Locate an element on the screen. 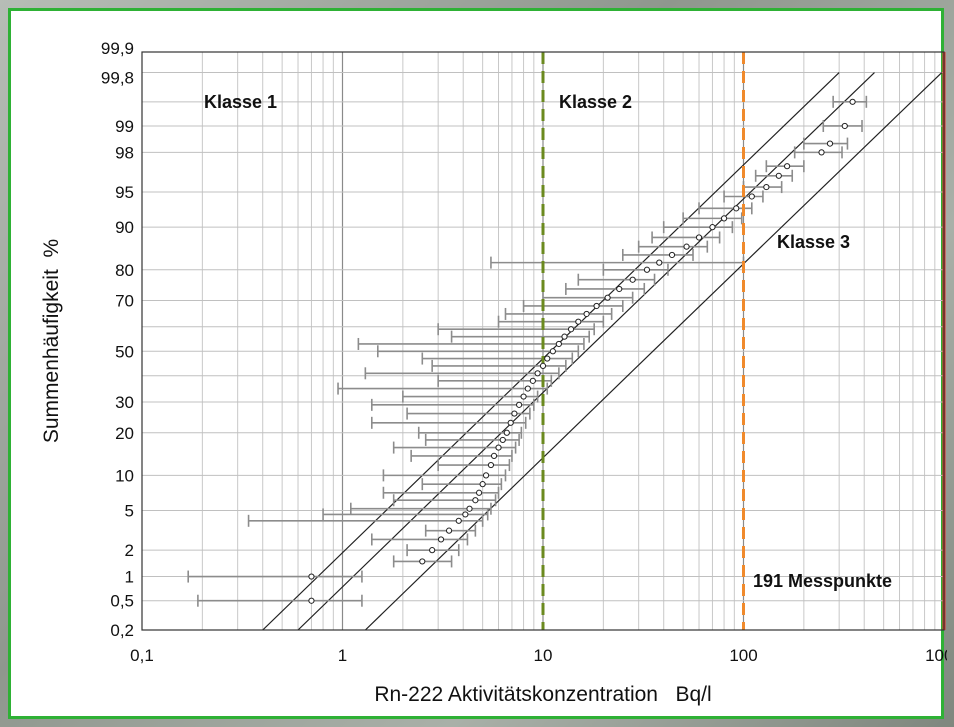 This screenshot has height=727, width=954. y-tick-label: 99,8 is located at coordinates (117, 78).